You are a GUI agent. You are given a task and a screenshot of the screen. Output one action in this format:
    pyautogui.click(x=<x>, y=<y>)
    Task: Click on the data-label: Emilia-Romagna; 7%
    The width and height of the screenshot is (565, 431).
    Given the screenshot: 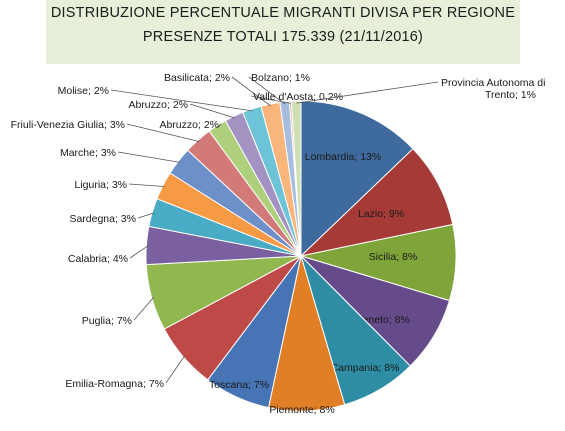 What is the action you would take?
    pyautogui.click(x=114, y=384)
    